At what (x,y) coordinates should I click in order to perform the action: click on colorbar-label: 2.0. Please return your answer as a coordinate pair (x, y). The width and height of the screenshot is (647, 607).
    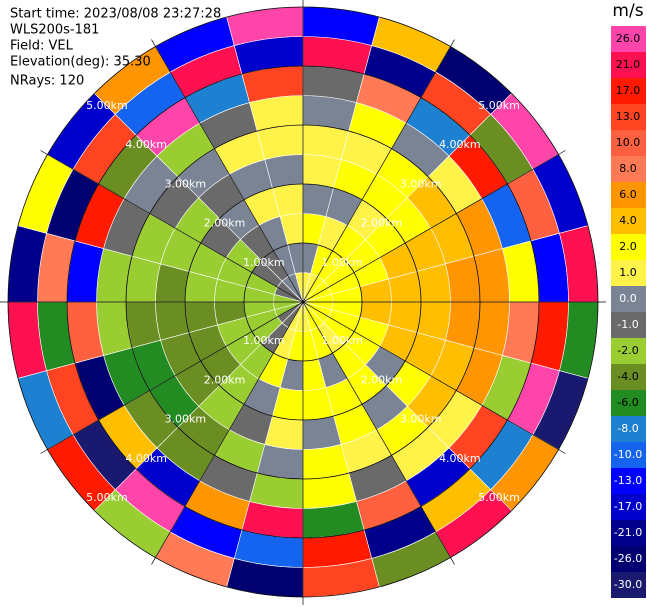
    Looking at the image, I should click on (628, 246).